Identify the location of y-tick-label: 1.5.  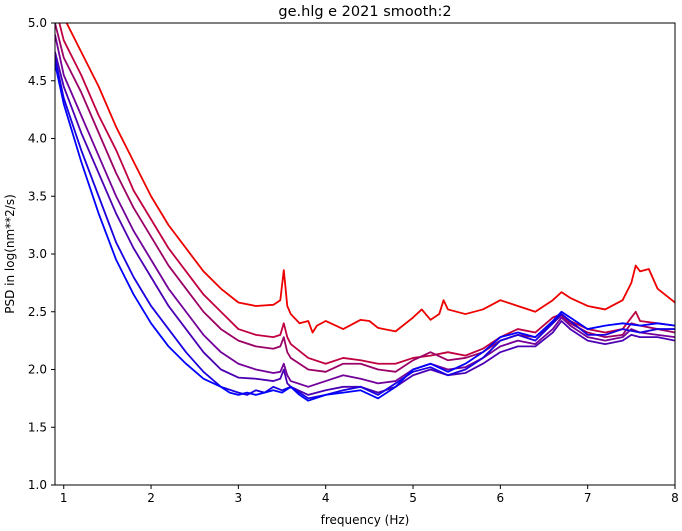
(37, 427).